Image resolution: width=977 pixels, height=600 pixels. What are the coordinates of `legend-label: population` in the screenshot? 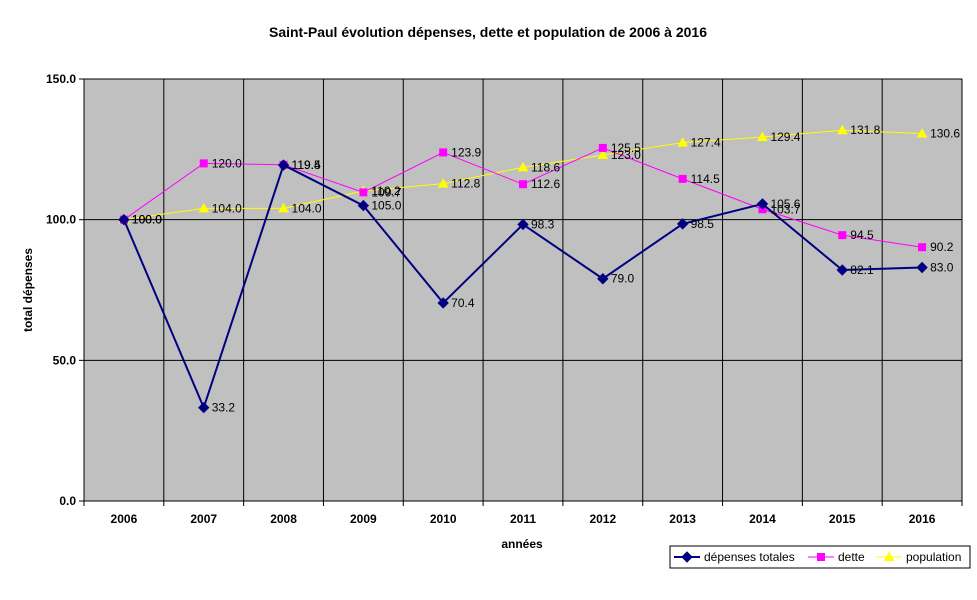 It's located at (933, 557).